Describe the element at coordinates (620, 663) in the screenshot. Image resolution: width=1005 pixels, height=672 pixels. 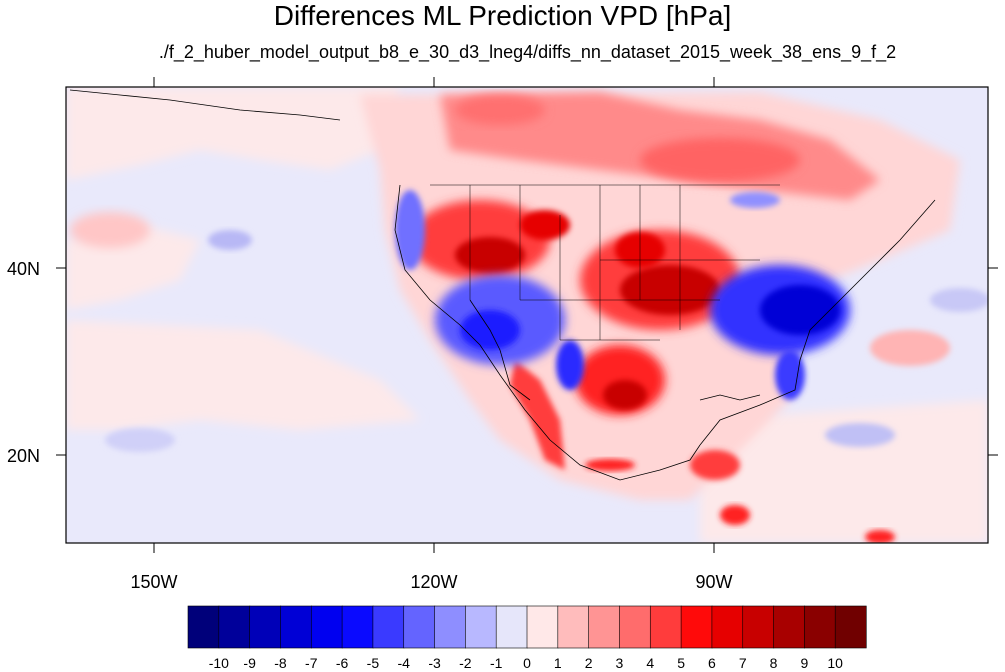
I see `colorbar-label: 3` at that location.